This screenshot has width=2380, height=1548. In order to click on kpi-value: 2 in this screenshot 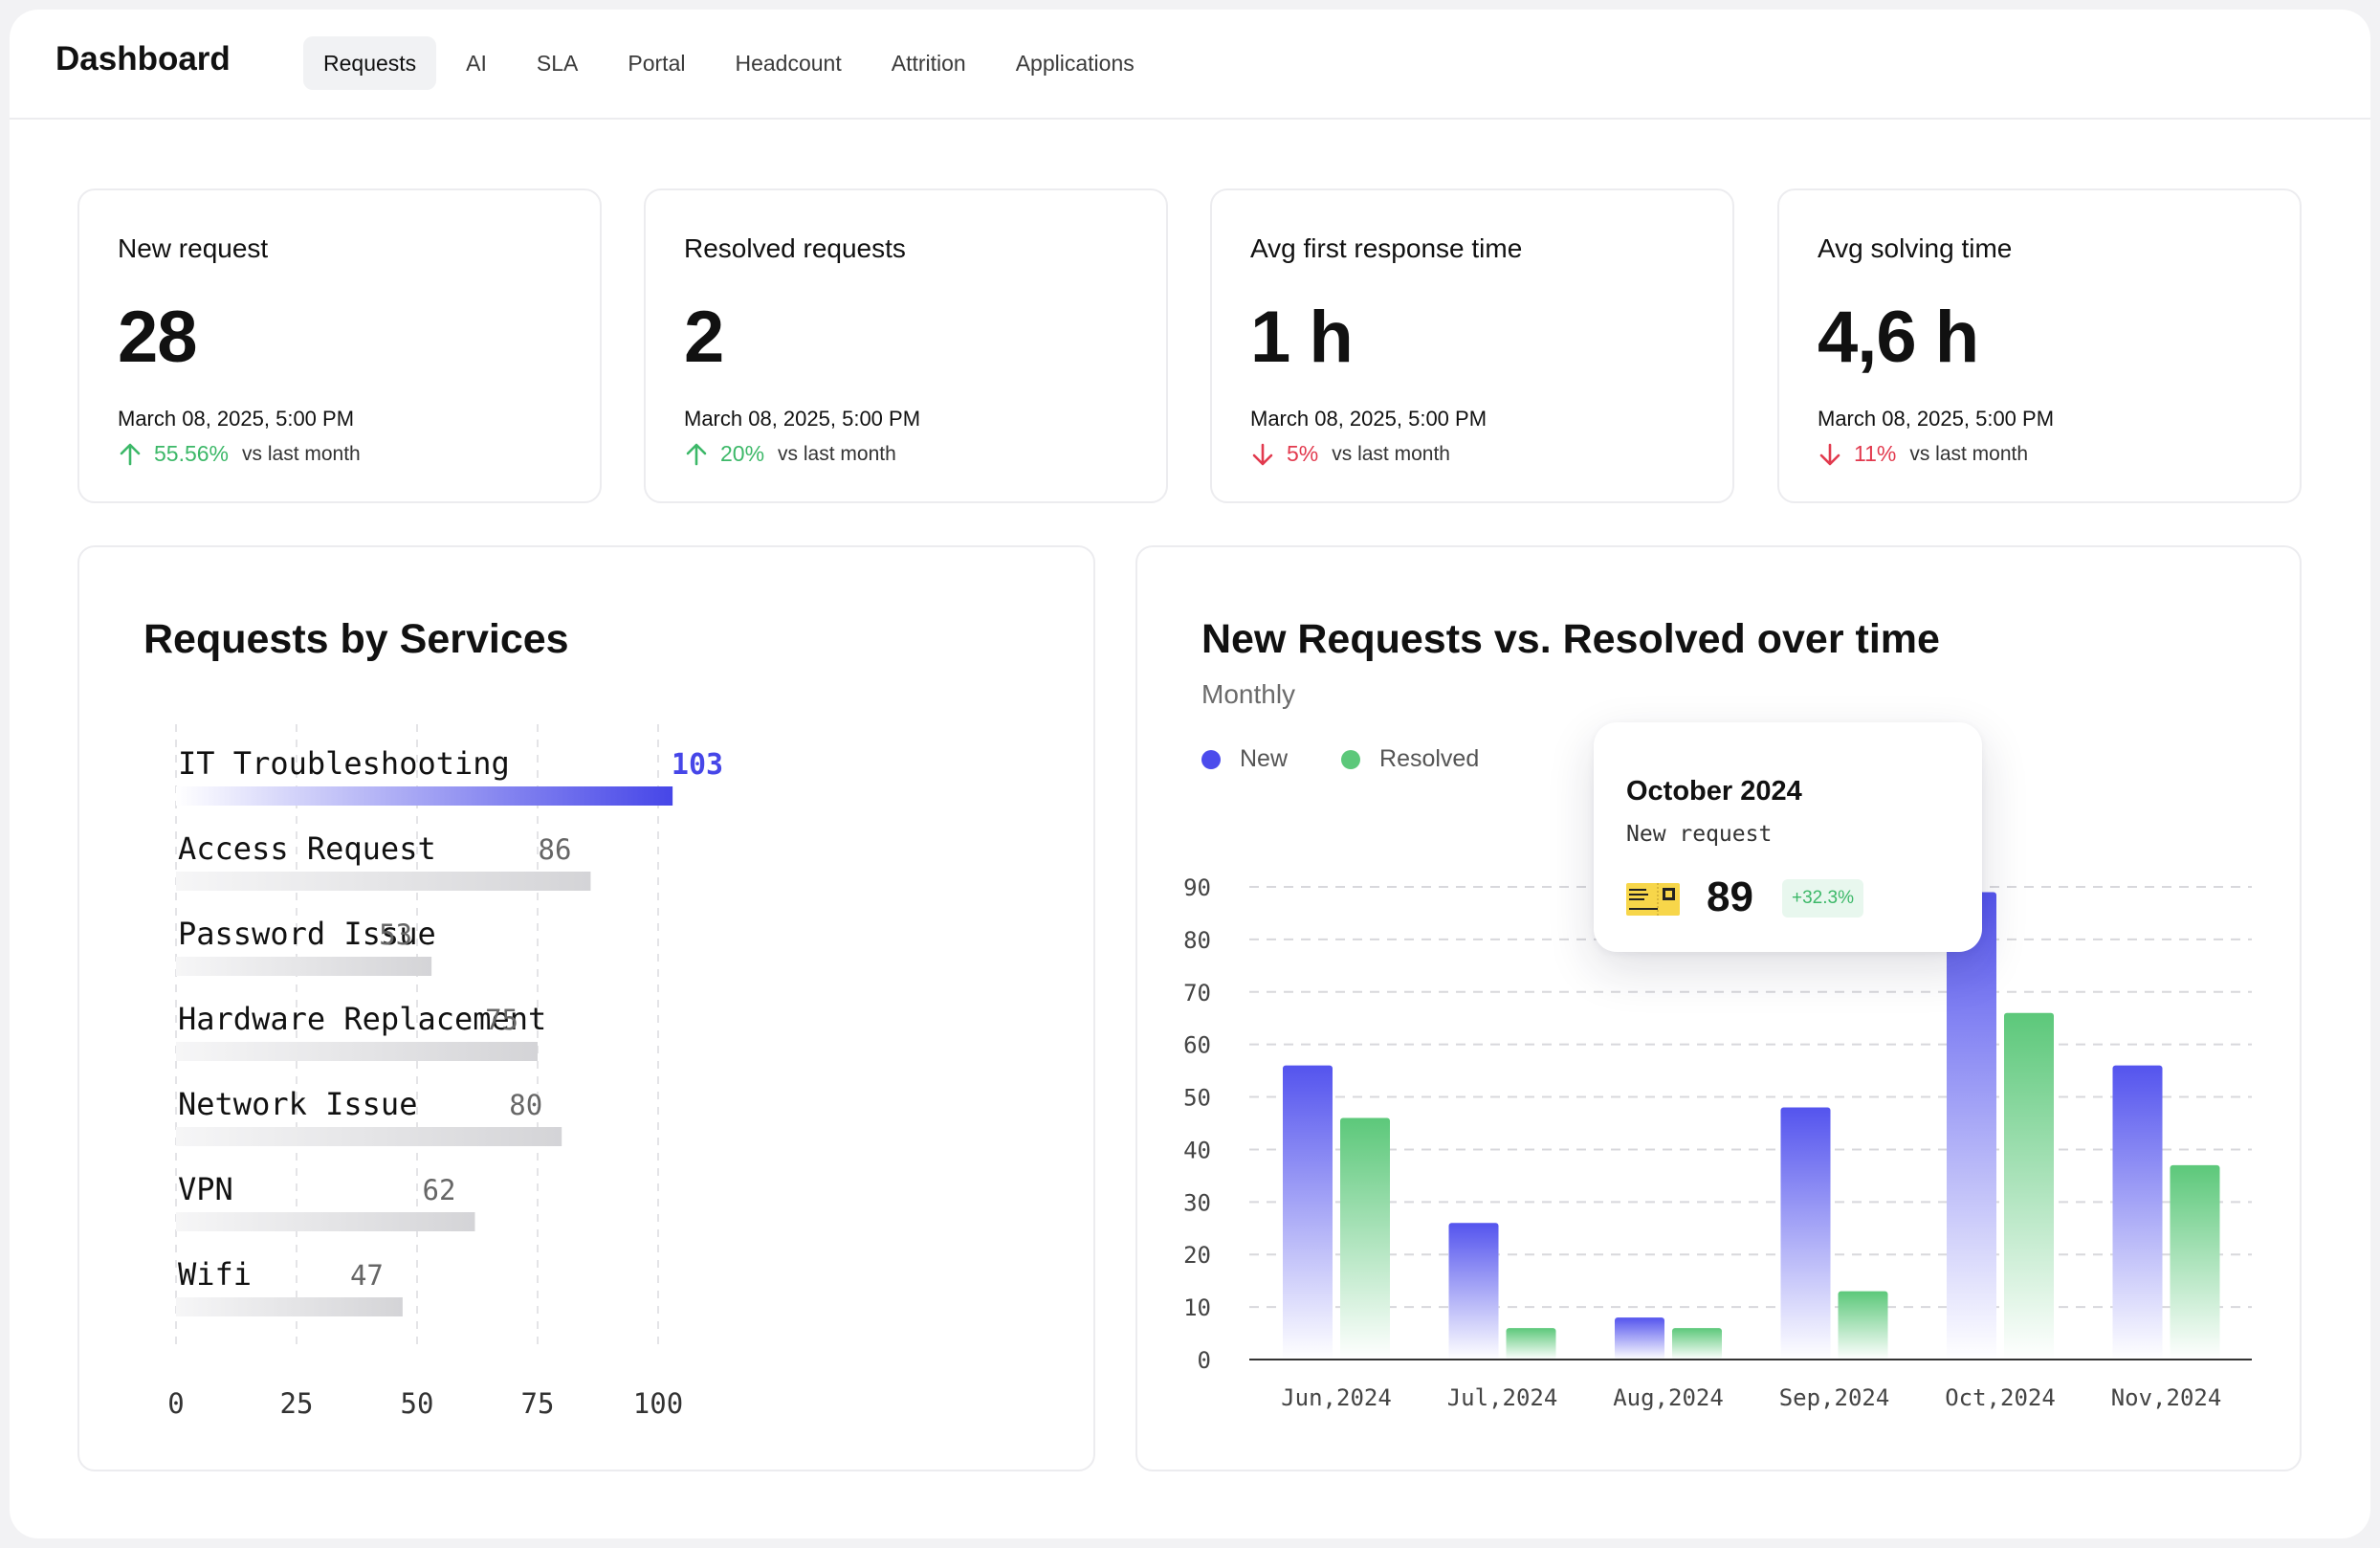, I will do `click(704, 337)`.